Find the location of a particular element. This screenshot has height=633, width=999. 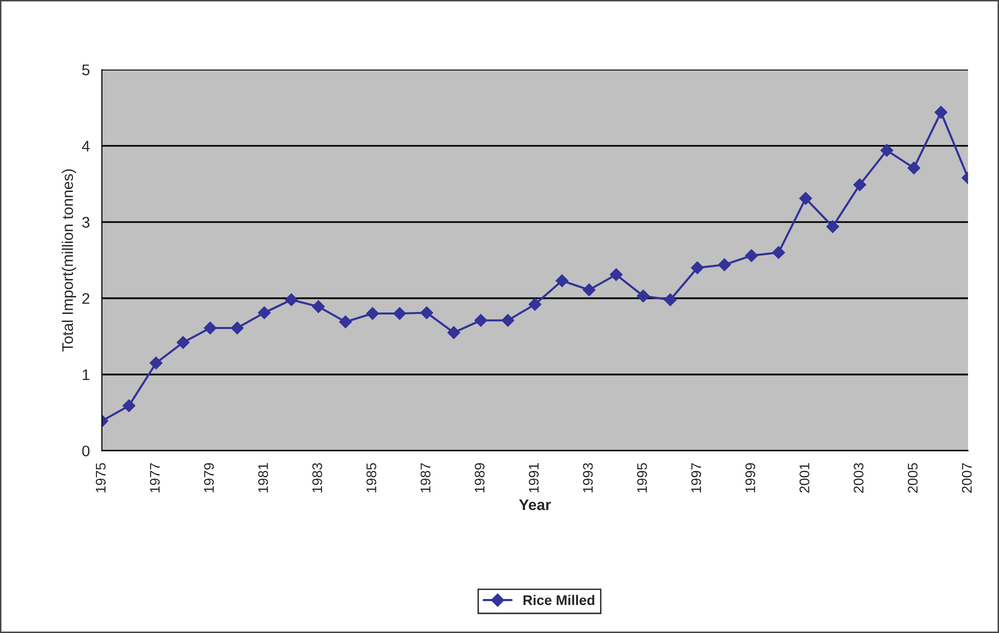

x-tick-label: 1993 is located at coordinates (587, 477).